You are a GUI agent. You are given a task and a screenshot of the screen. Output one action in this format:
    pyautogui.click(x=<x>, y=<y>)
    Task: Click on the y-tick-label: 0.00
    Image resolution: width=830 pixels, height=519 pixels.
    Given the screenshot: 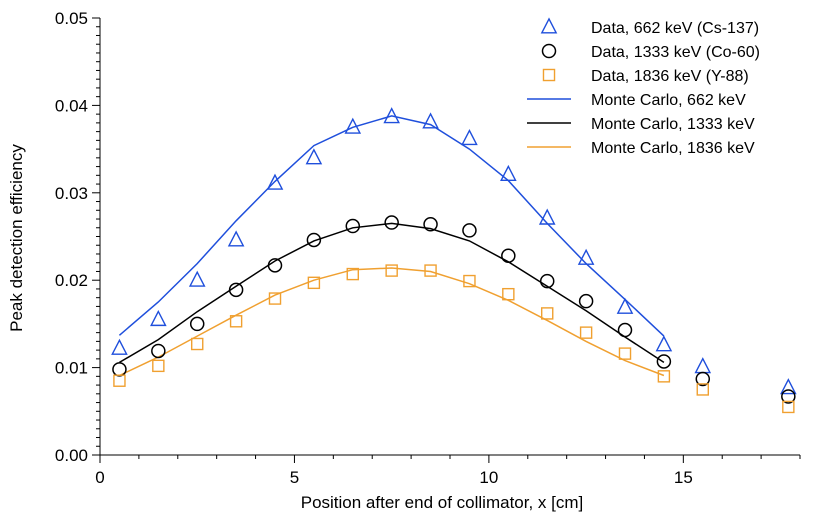 What is the action you would take?
    pyautogui.click(x=71, y=455)
    